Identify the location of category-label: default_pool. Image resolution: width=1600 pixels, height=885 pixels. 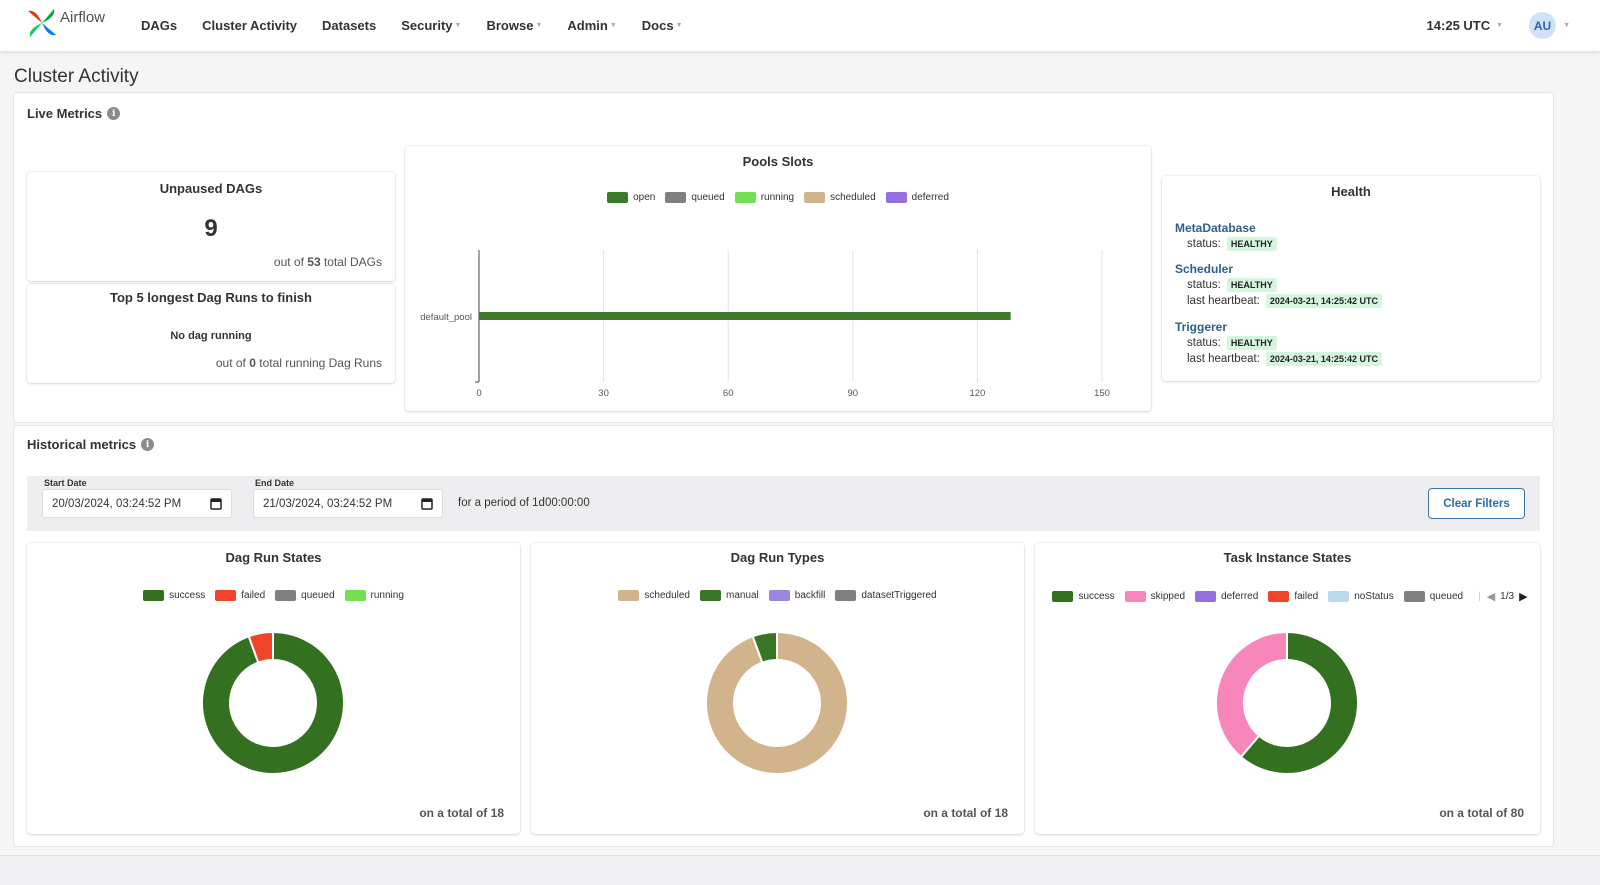
(446, 317).